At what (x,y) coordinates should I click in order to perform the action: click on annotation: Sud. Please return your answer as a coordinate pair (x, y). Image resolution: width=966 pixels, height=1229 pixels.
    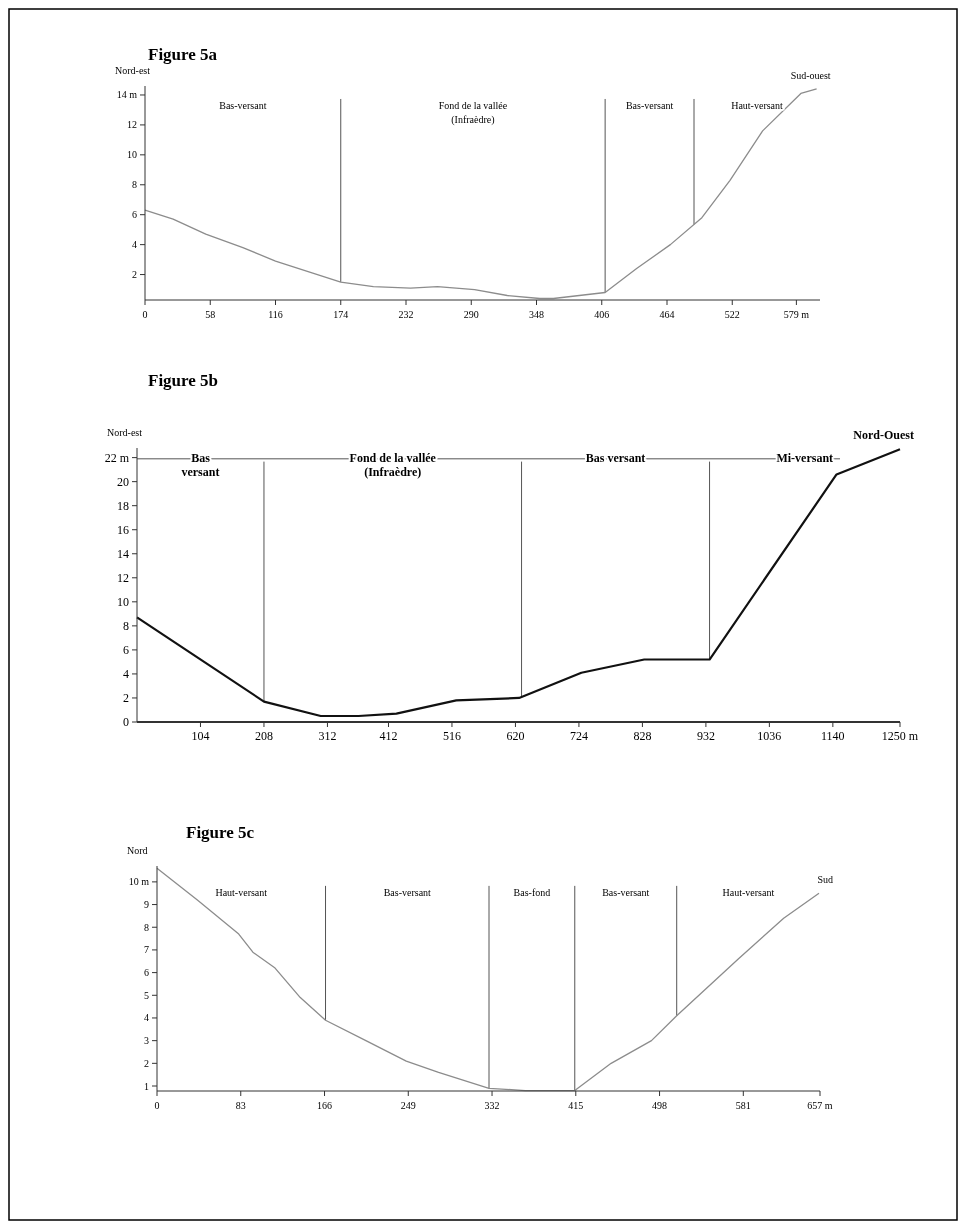
    Looking at the image, I should click on (825, 880).